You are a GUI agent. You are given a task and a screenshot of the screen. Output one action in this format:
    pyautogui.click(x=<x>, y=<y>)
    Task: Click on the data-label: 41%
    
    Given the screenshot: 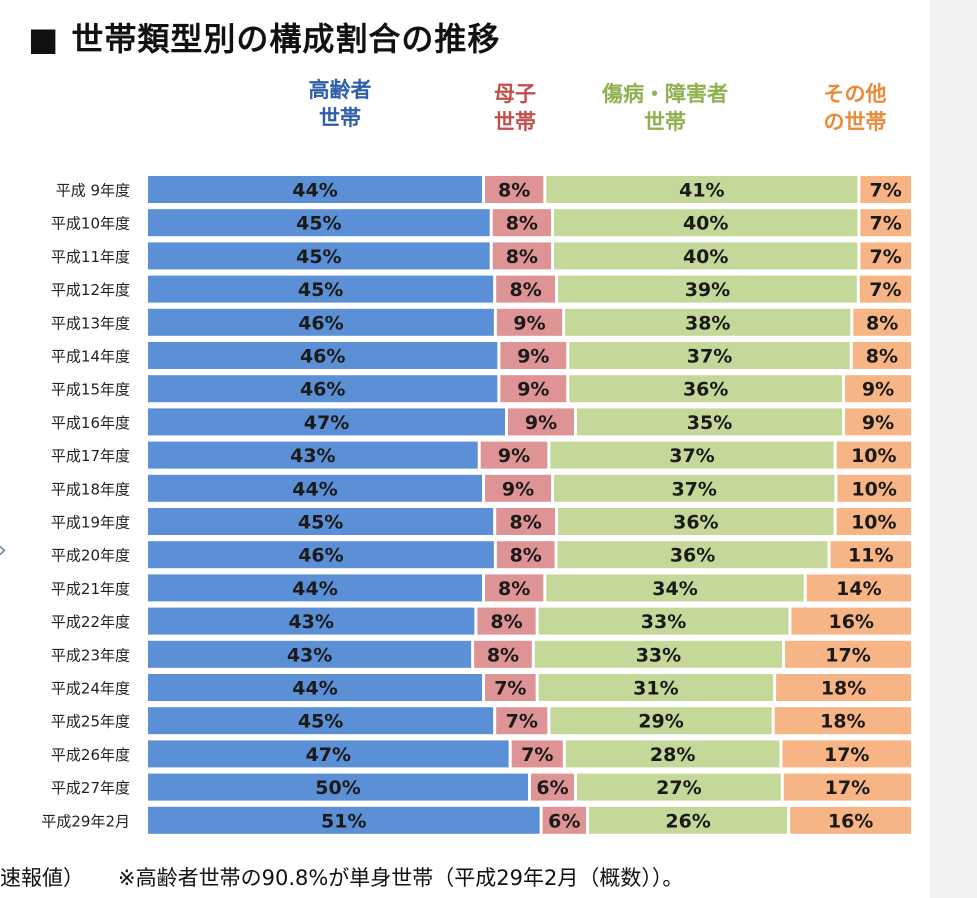 What is the action you would take?
    pyautogui.click(x=701, y=191)
    